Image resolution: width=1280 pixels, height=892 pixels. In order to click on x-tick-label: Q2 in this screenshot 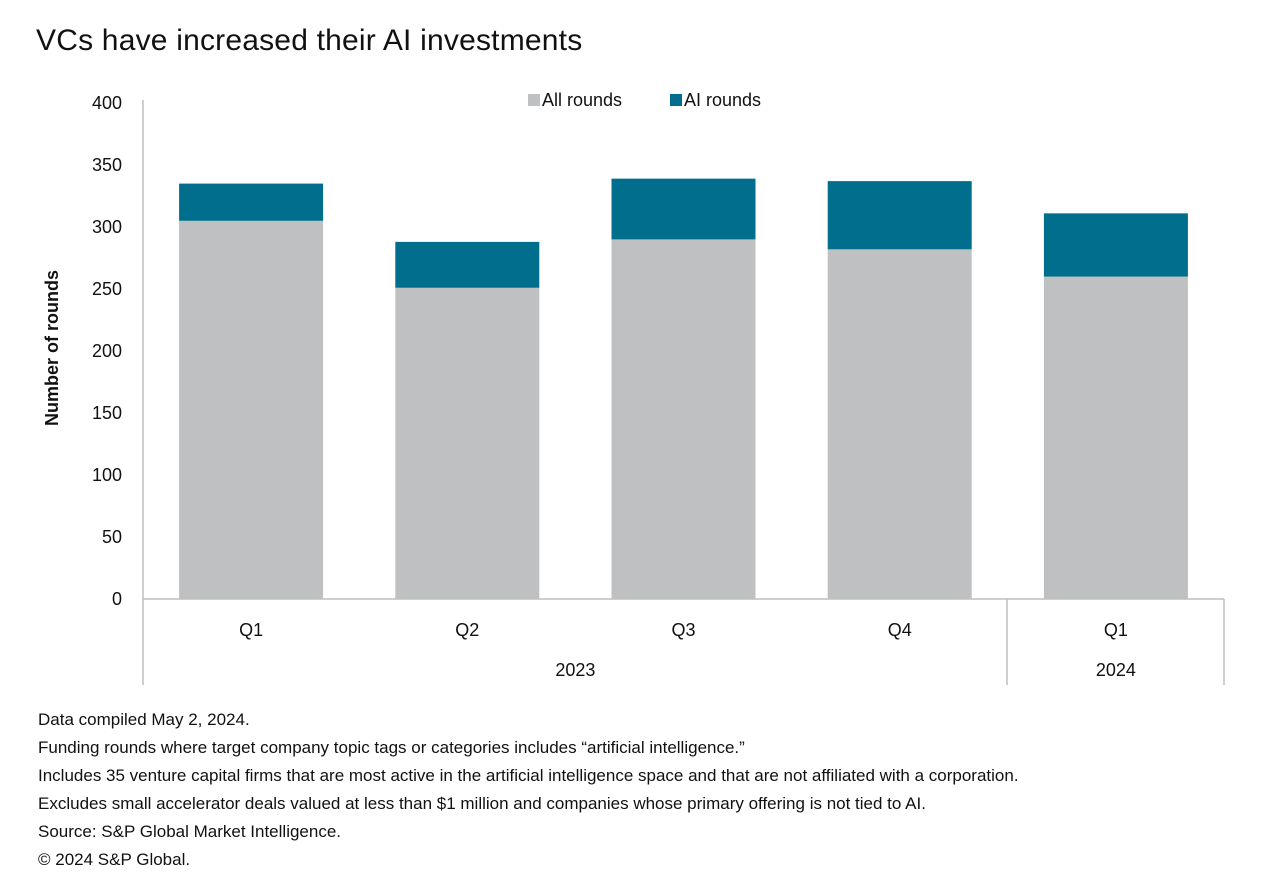, I will do `click(467, 630)`.